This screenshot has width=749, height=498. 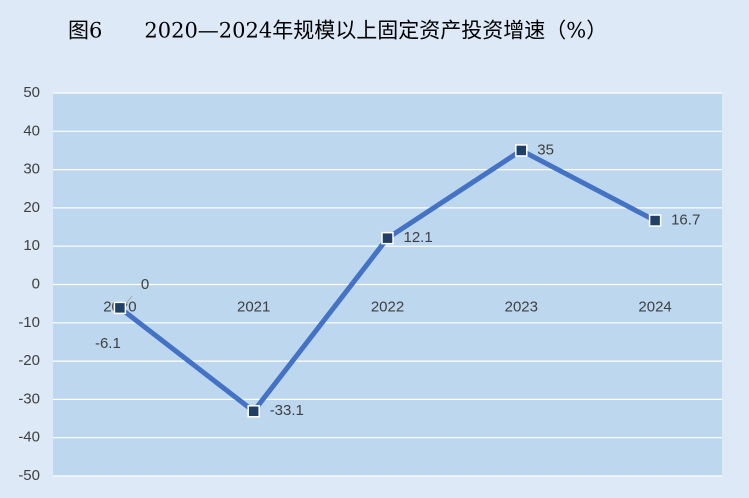 What do you see at coordinates (29, 398) in the screenshot?
I see `y-tick-label: -30` at bounding box center [29, 398].